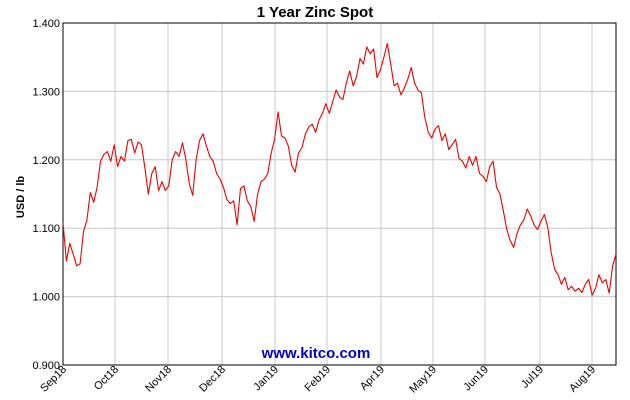  Describe the element at coordinates (46, 24) in the screenshot. I see `y-tick-label: 1.400` at that location.